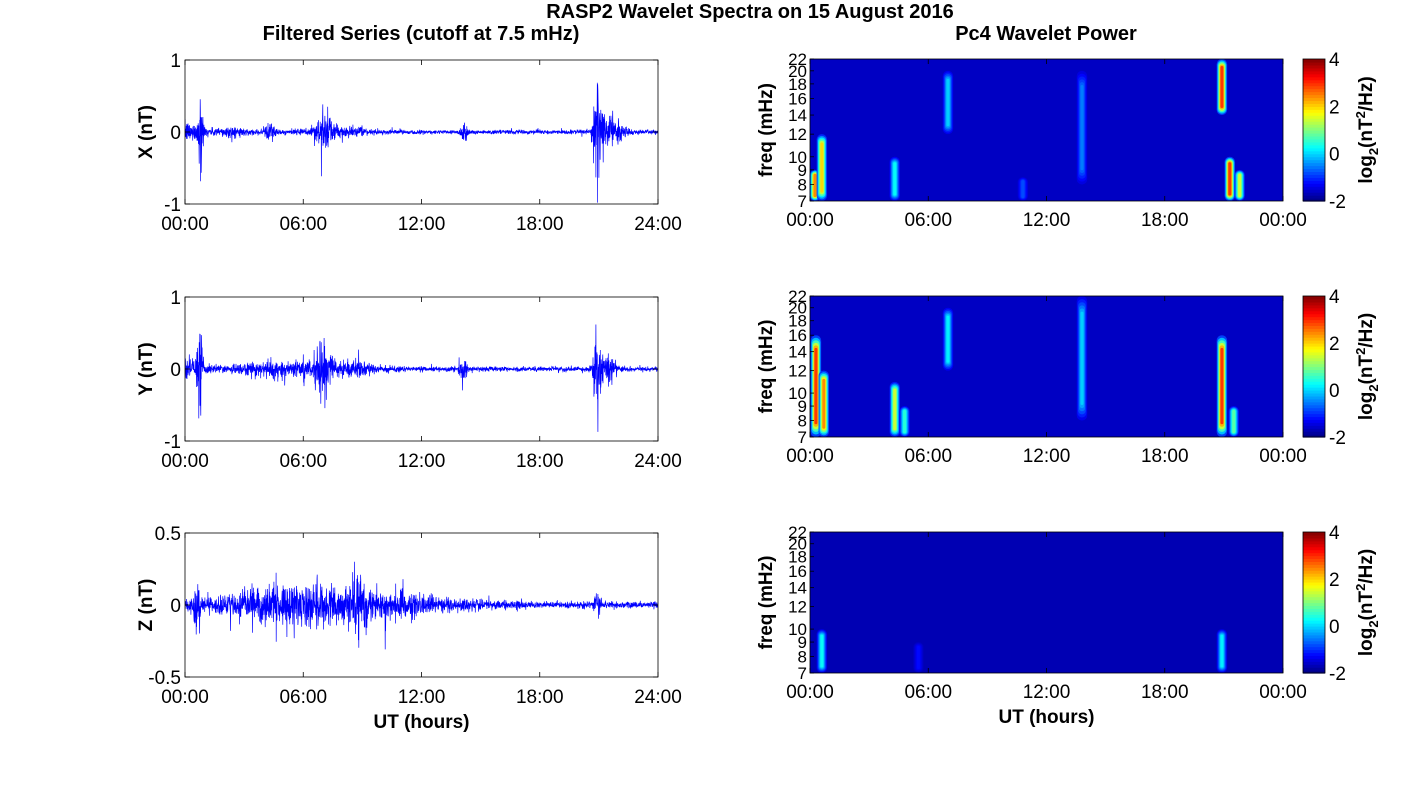 The height and width of the screenshot is (788, 1418). I want to click on y-tick-label: 10, so click(797, 629).